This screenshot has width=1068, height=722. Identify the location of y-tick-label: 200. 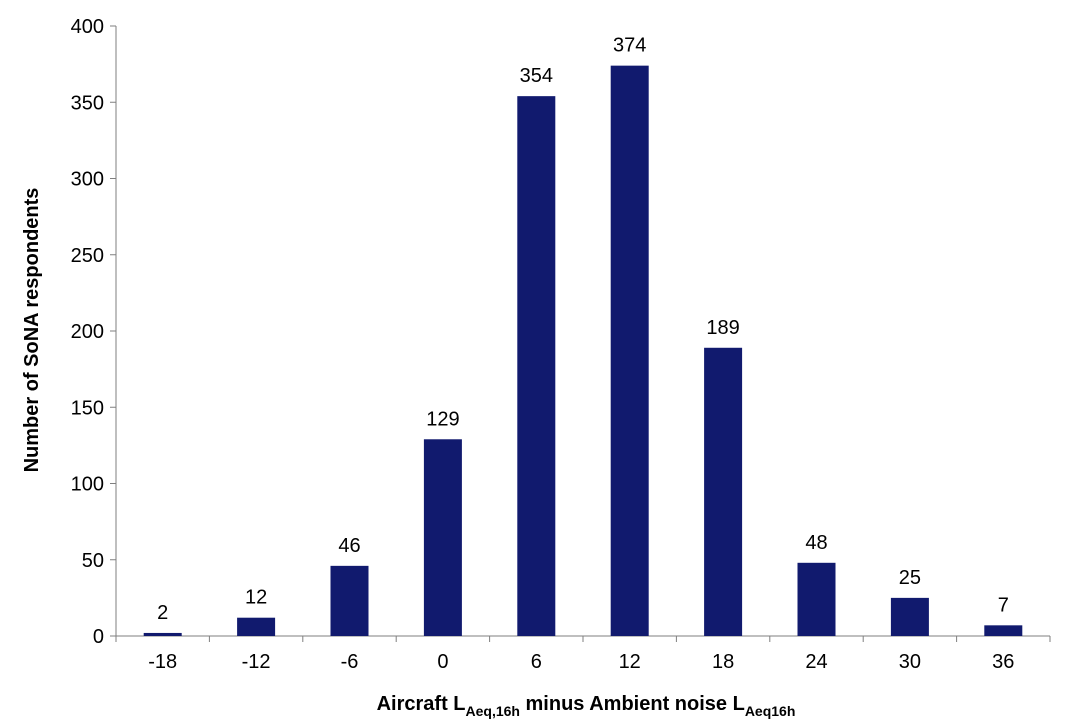
(87, 332).